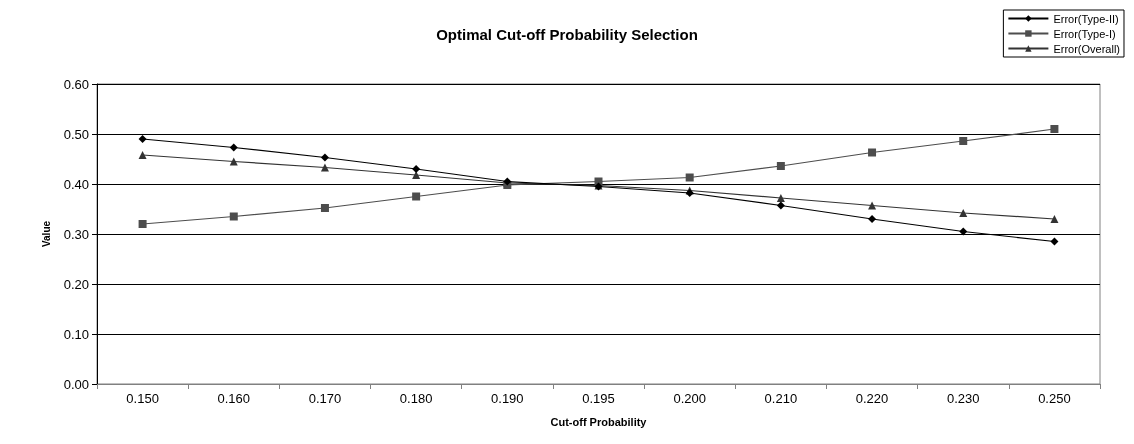  What do you see at coordinates (234, 398) in the screenshot?
I see `x-tick-label: 0.160` at bounding box center [234, 398].